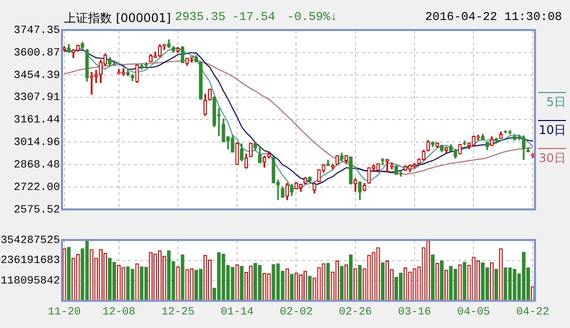 This screenshot has height=328, width=570. What do you see at coordinates (64, 312) in the screenshot?
I see `x-tick-label: 11-20` at bounding box center [64, 312].